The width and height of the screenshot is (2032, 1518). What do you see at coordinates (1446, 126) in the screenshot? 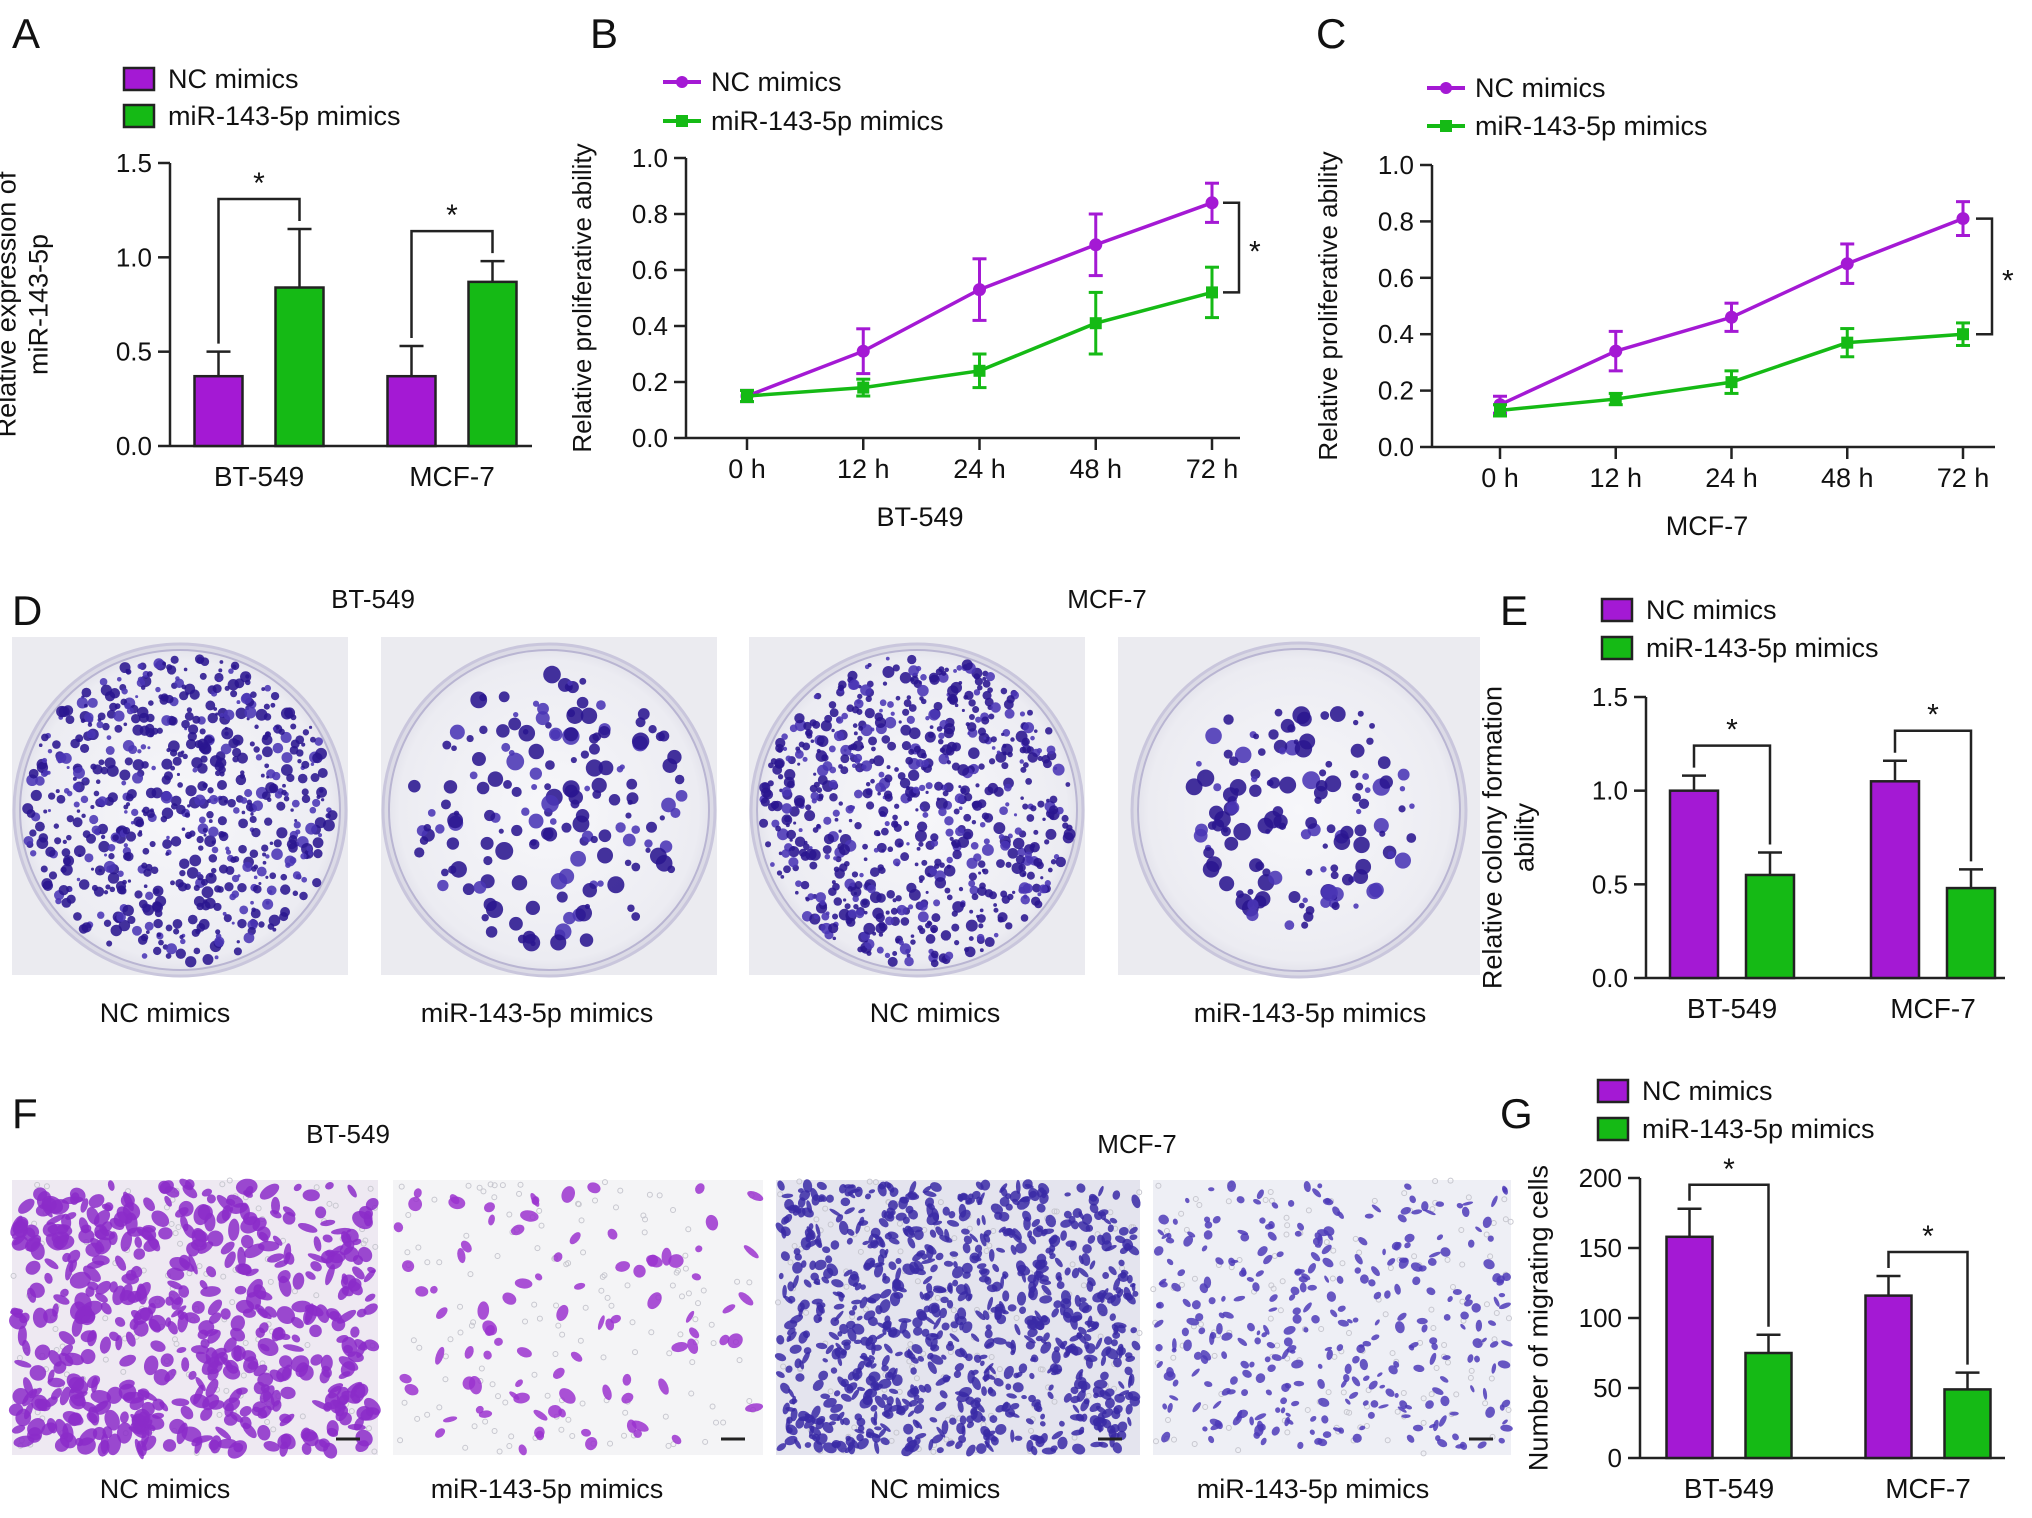
I see `legend-marker` at bounding box center [1446, 126].